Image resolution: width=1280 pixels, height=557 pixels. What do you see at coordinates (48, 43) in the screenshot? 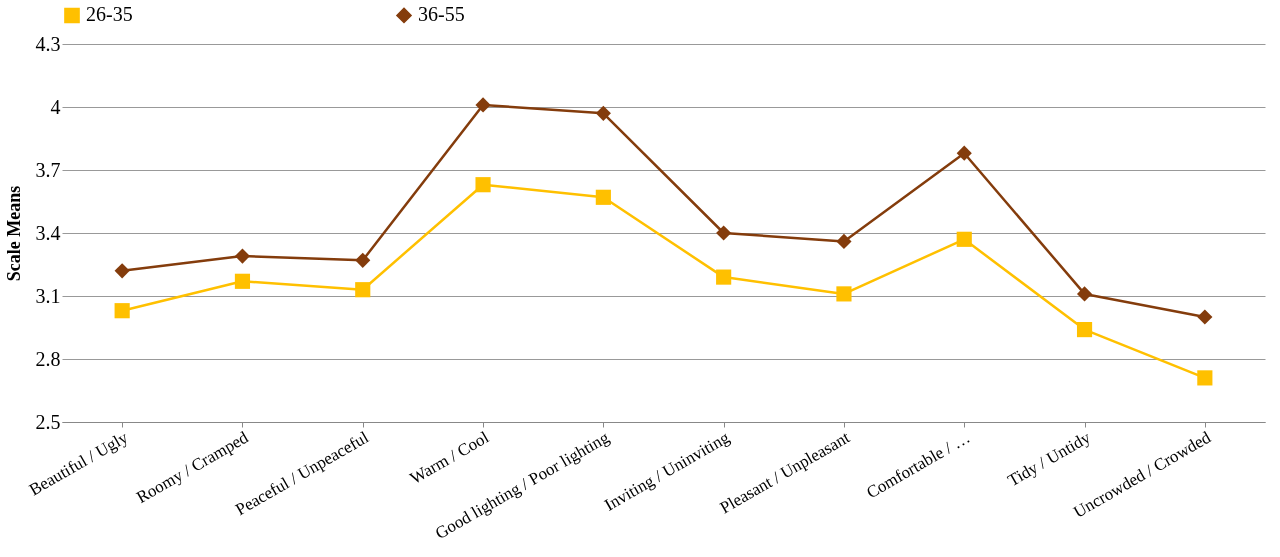
I see `y-tick-label: 4.3` at bounding box center [48, 43].